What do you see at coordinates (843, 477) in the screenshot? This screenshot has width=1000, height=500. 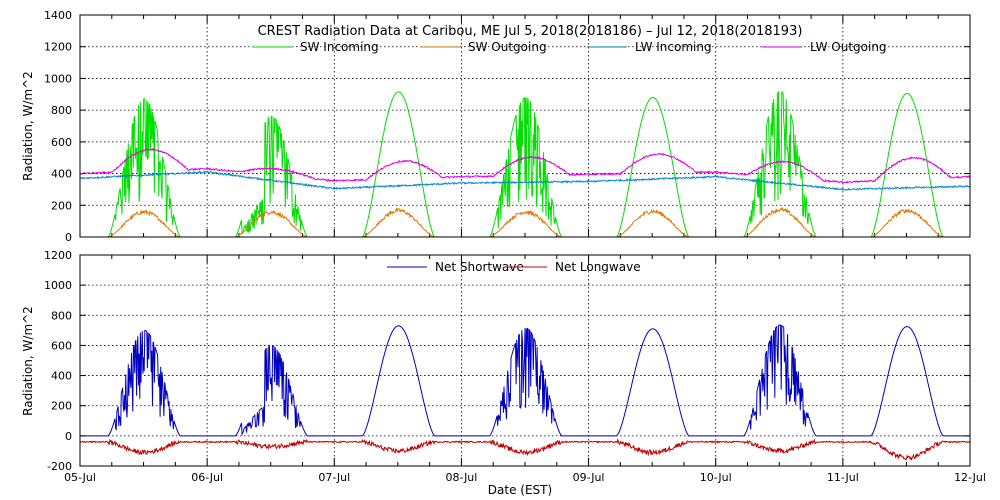 I see `x-tick-label: 11-Jul` at bounding box center [843, 477].